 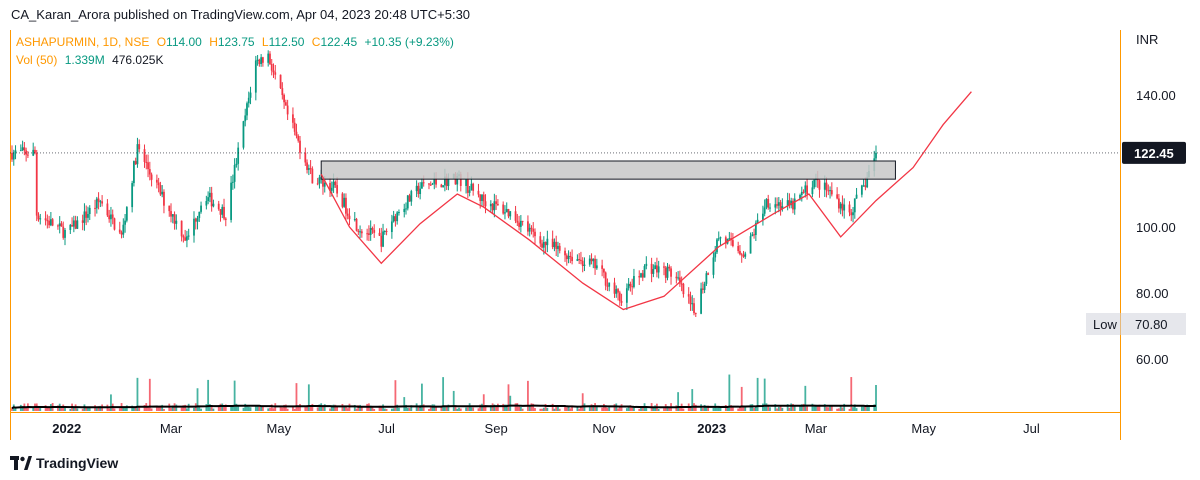 What do you see at coordinates (66, 428) in the screenshot?
I see `time-label-0: 2022` at bounding box center [66, 428].